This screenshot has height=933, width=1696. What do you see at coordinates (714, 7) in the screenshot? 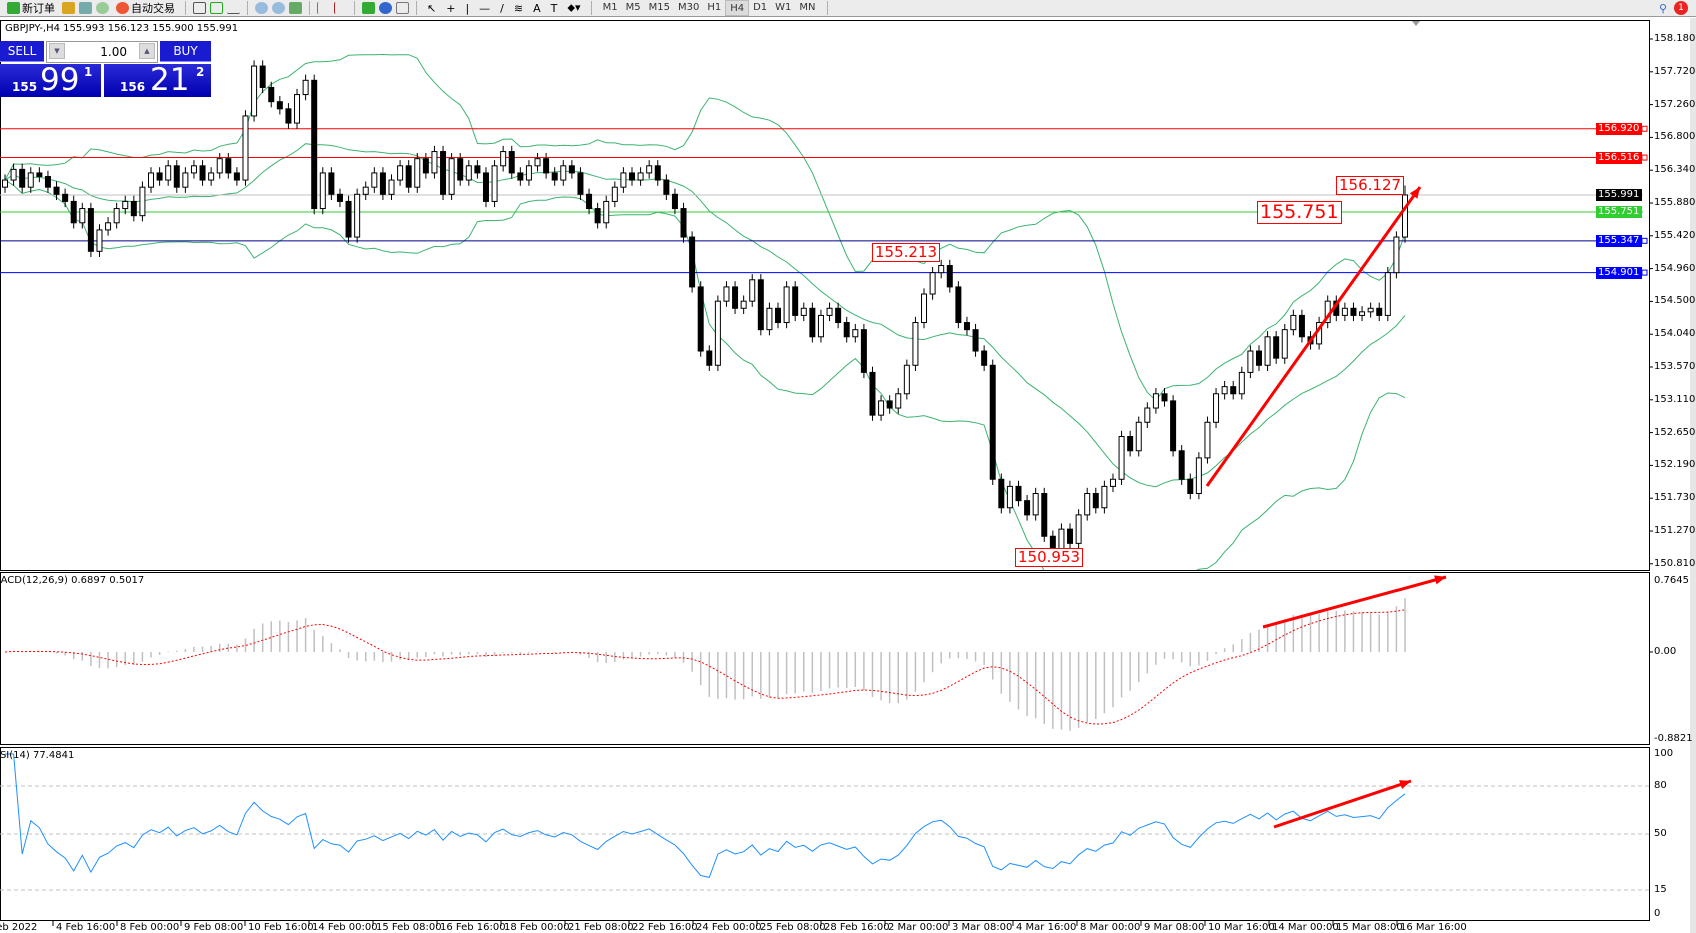
I see `timeframe-h1: H1` at bounding box center [714, 7].